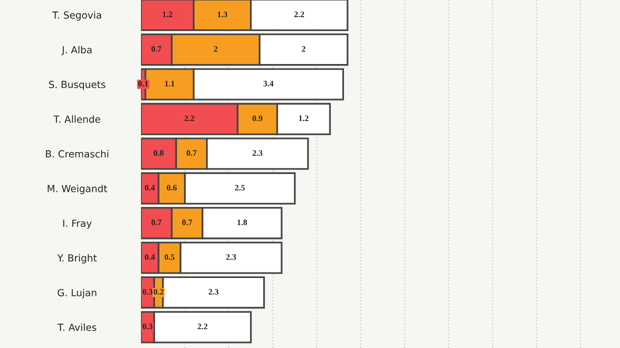  I want to click on y-tick-label: T. Segovia, so click(77, 16).